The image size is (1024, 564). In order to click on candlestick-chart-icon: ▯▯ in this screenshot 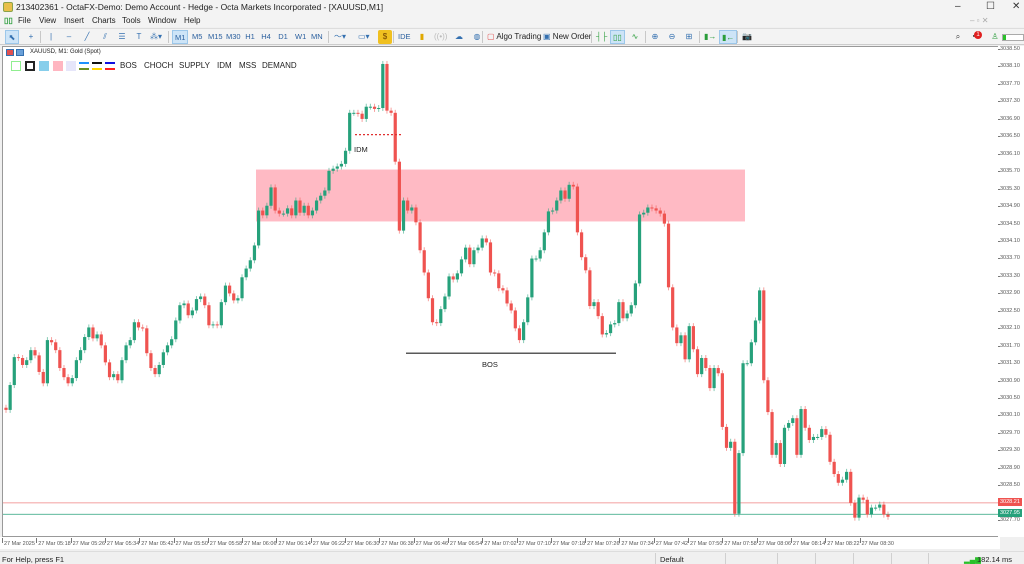, I will do `click(617, 37)`.